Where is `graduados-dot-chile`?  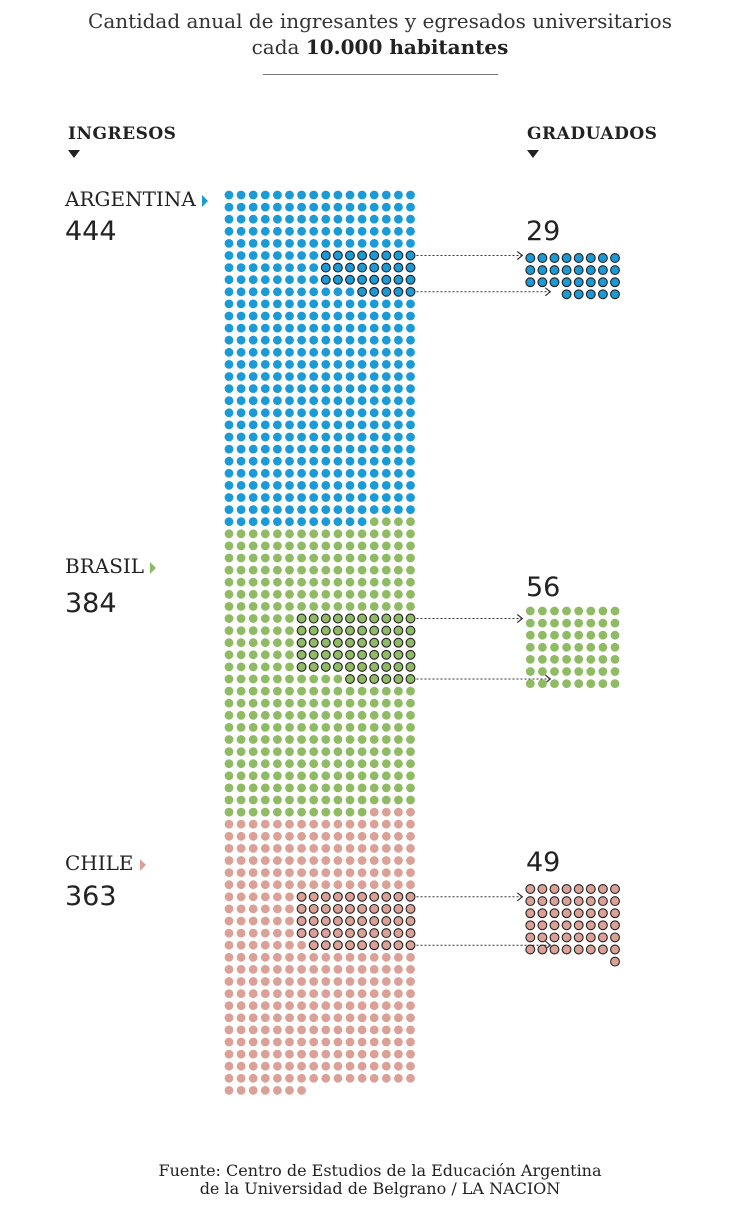 graduados-dot-chile is located at coordinates (530, 889).